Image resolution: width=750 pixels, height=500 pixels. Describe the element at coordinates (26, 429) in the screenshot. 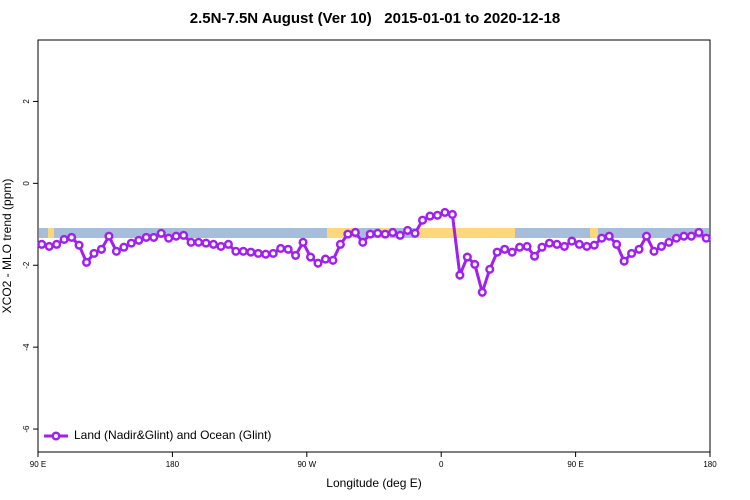

I see `y-tick-label: -6` at that location.